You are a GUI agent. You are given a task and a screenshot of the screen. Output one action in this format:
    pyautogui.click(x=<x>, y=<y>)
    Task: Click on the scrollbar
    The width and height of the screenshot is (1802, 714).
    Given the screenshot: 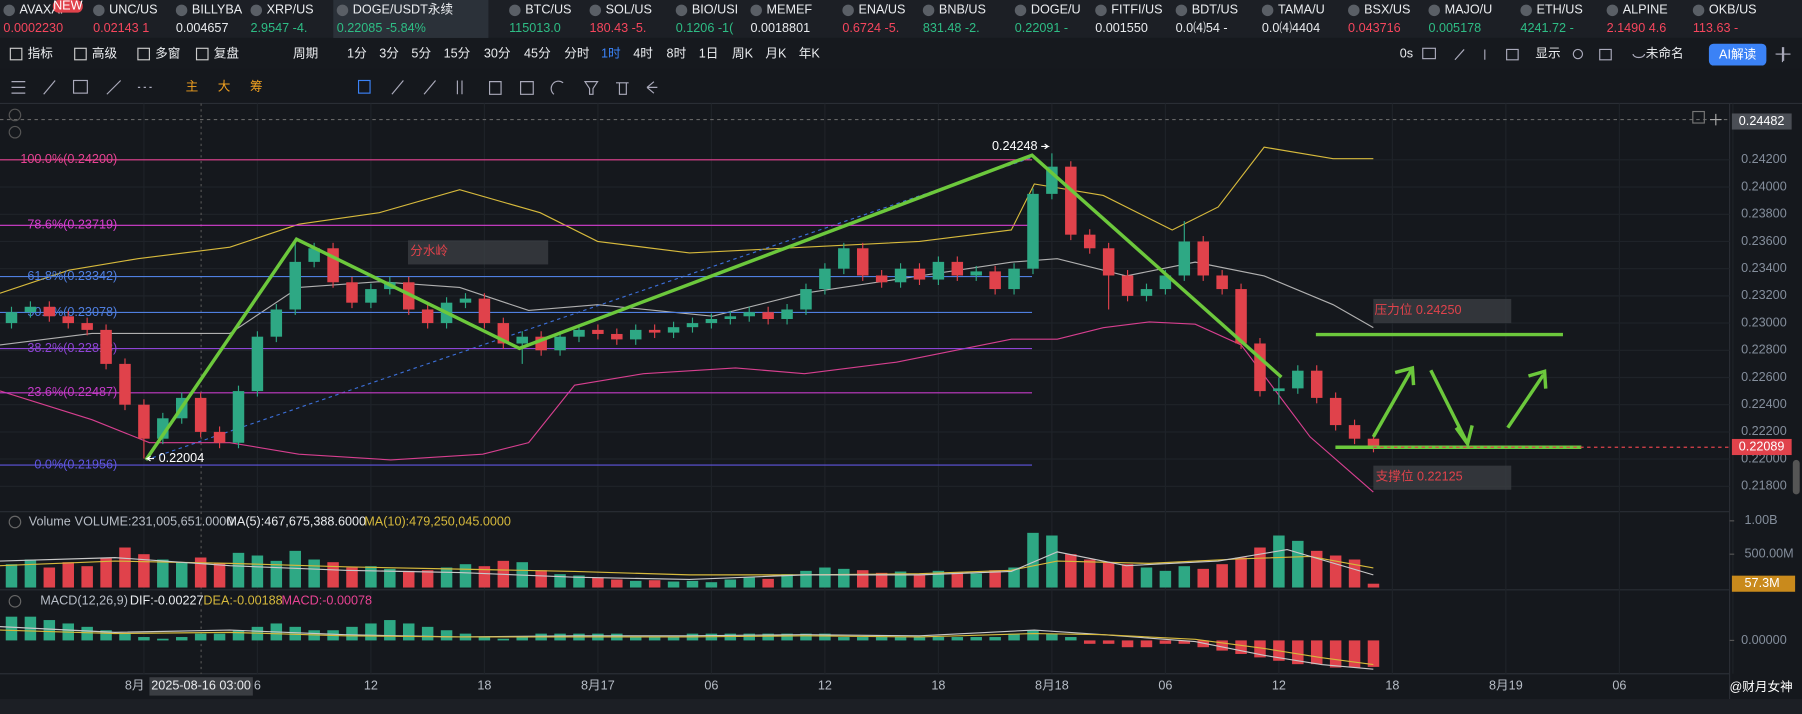 What is the action you would take?
    pyautogui.click(x=1796, y=477)
    